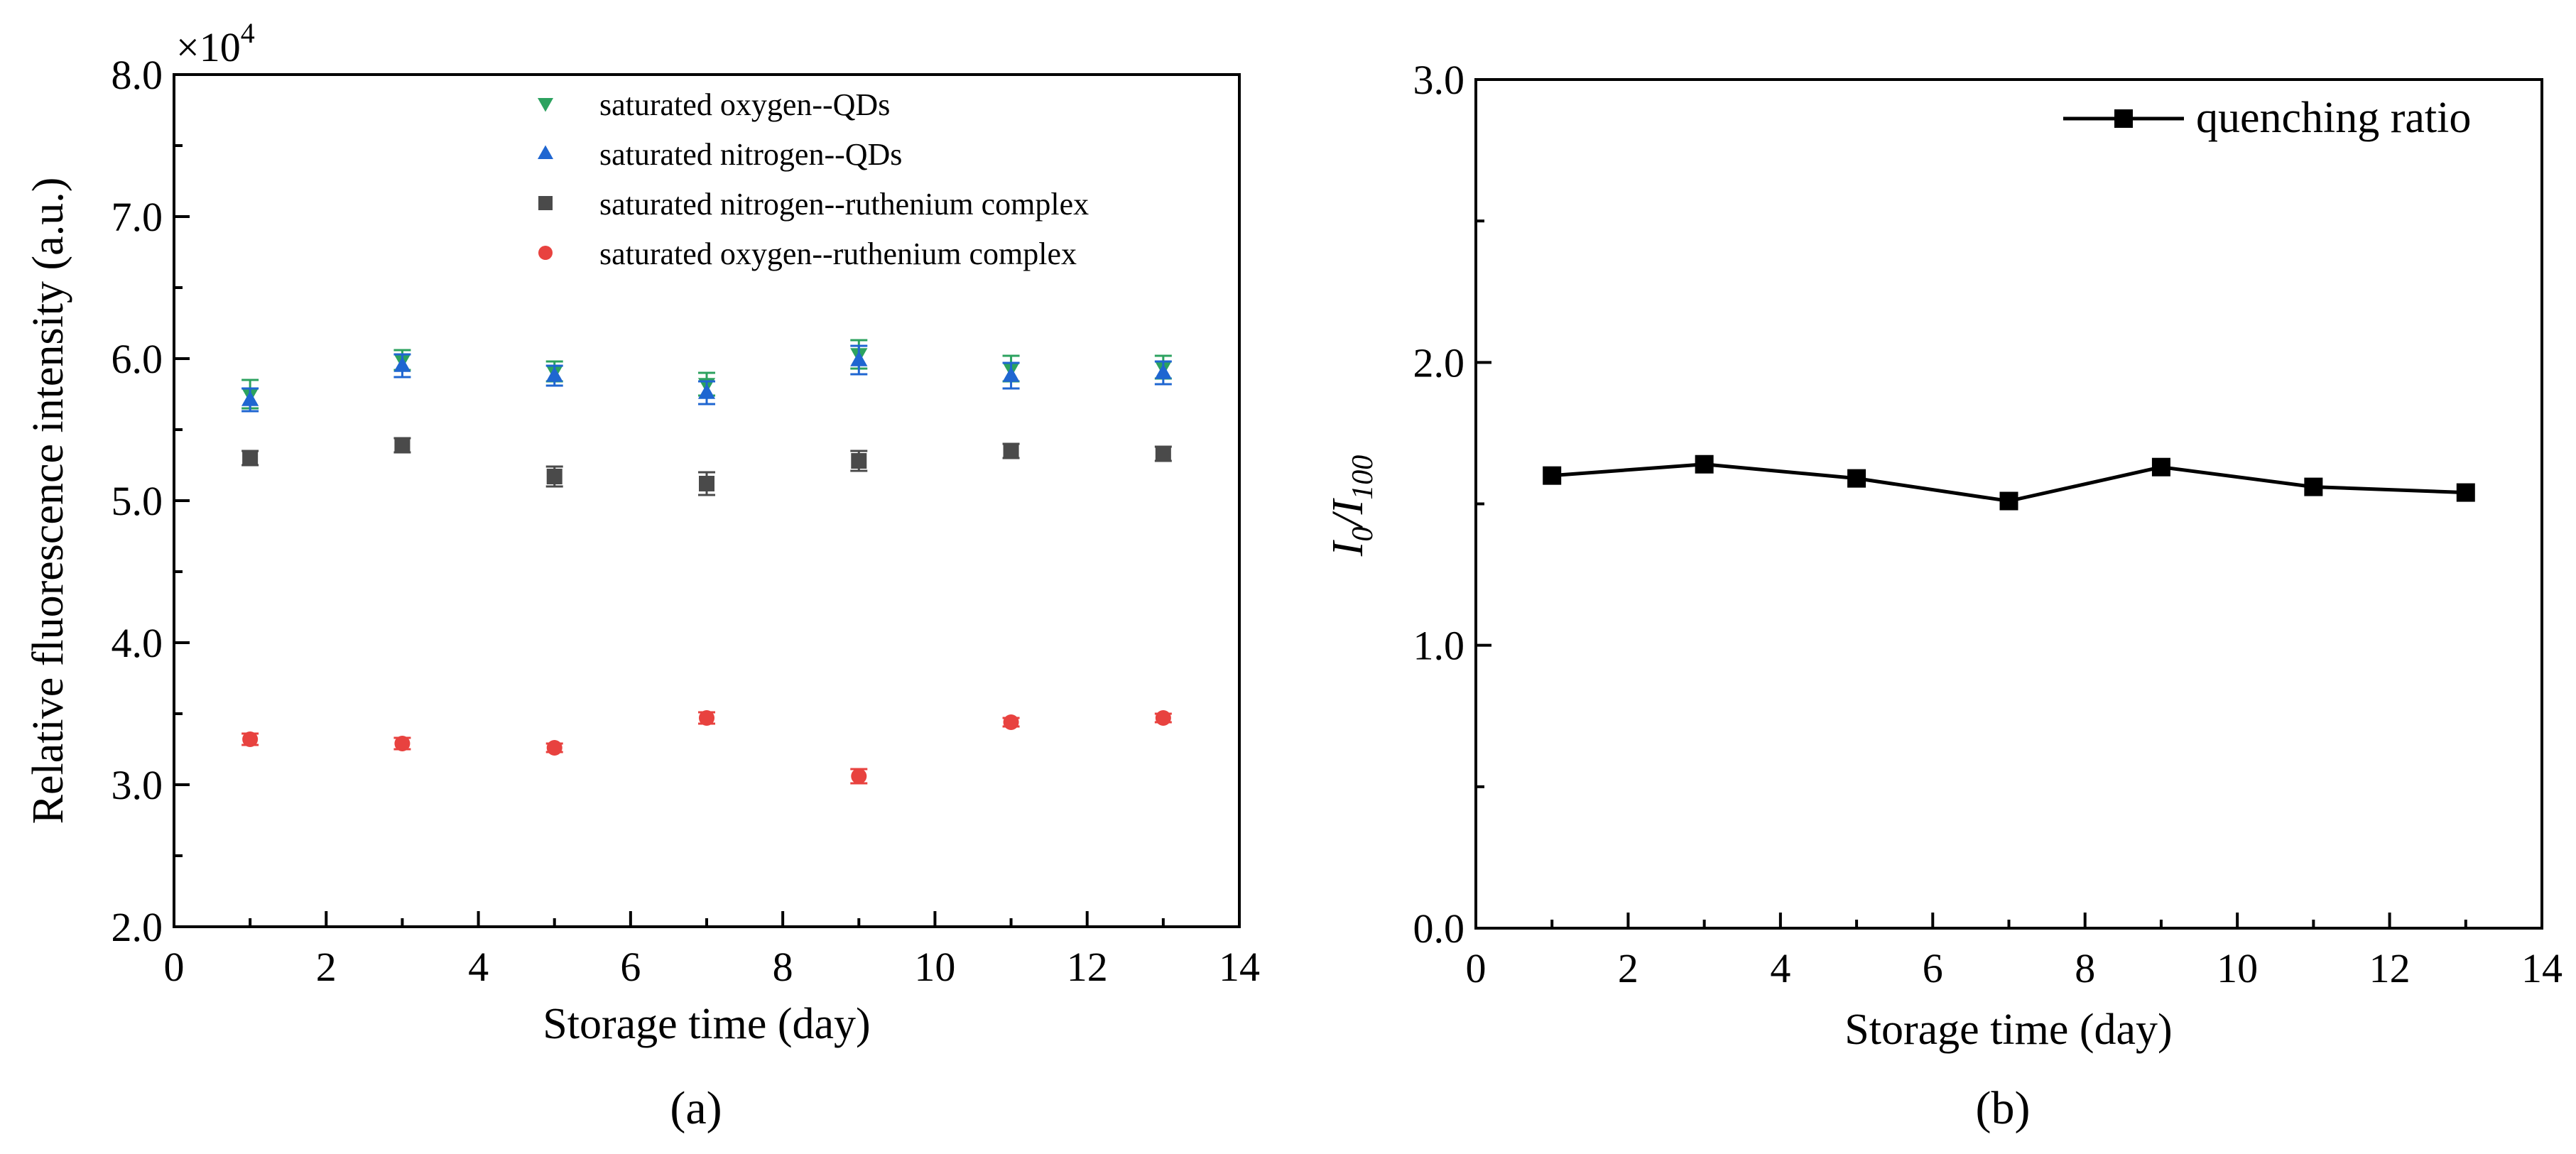  I want to click on y-tick-label: 0.0, so click(1439, 928).